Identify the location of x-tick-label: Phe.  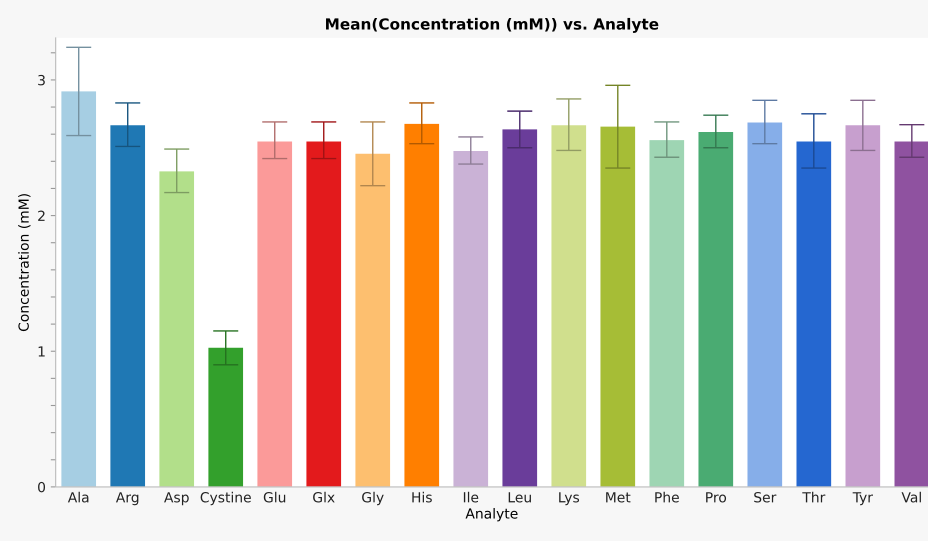
(667, 497).